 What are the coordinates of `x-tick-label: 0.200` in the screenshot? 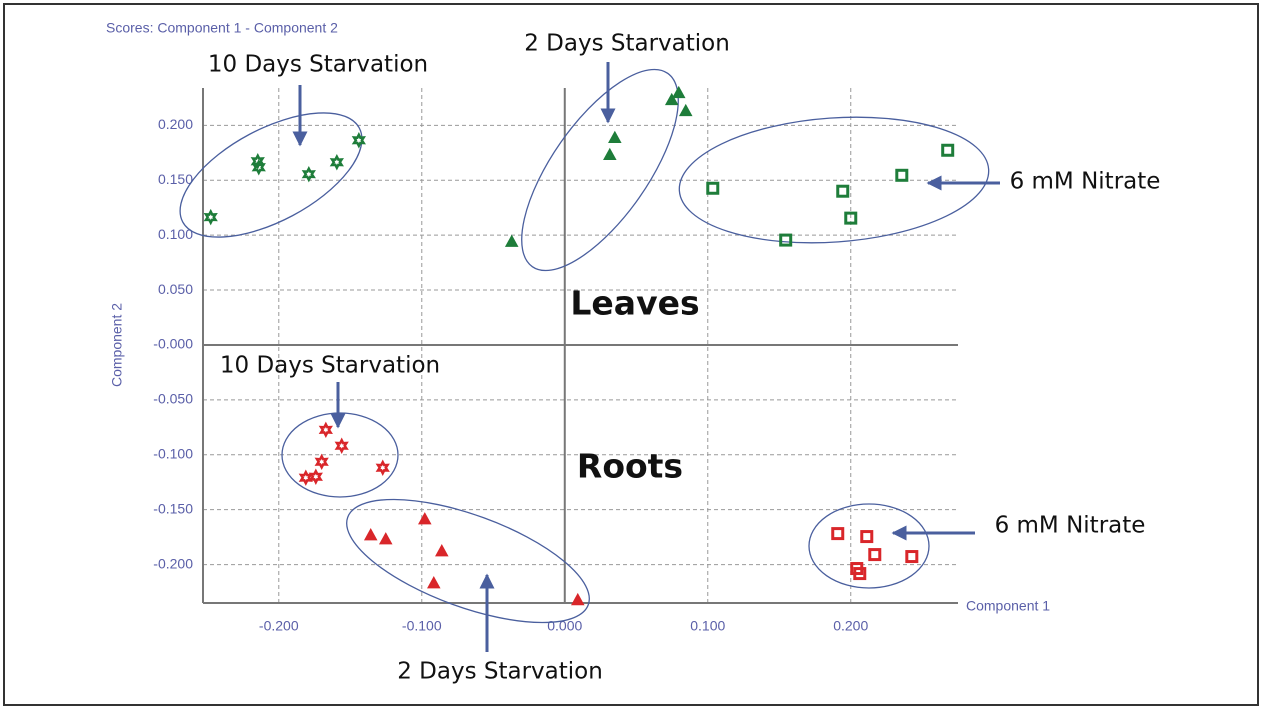 It's located at (850, 626).